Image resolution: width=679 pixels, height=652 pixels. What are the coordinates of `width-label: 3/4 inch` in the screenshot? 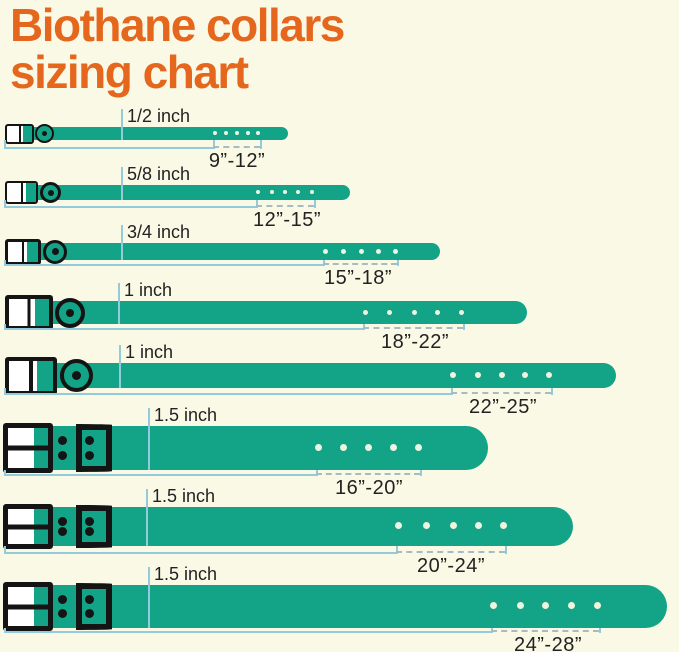 It's located at (159, 232).